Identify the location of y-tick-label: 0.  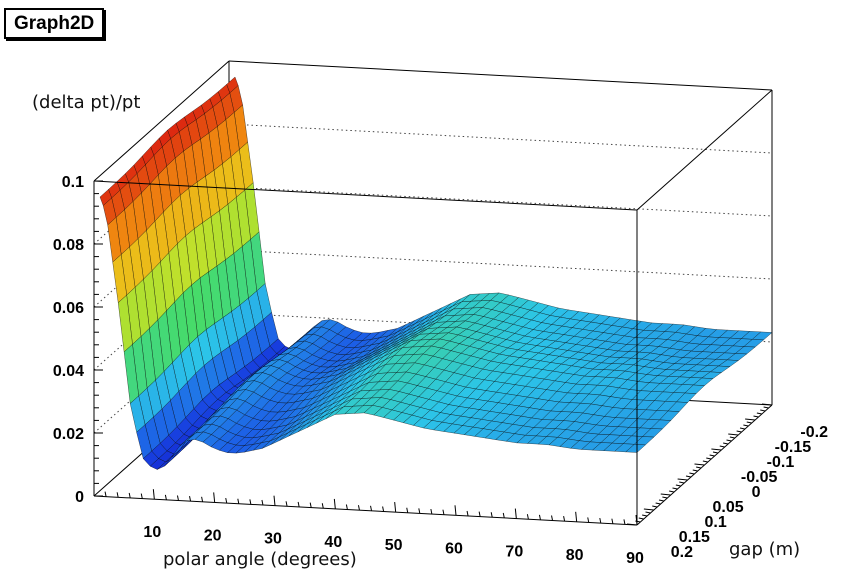
(756, 492).